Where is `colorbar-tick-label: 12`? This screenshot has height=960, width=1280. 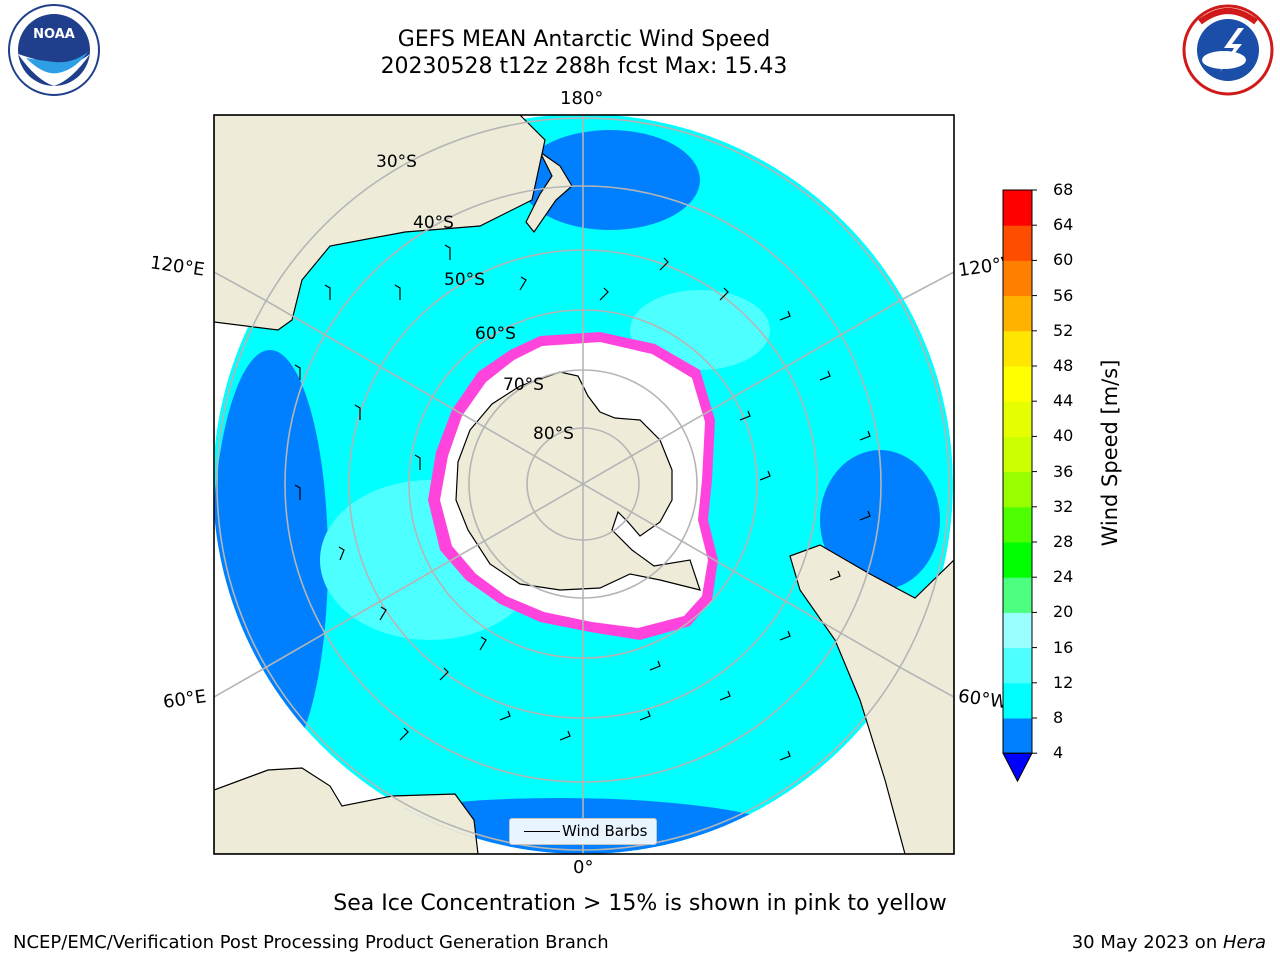 colorbar-tick-label: 12 is located at coordinates (1063, 682).